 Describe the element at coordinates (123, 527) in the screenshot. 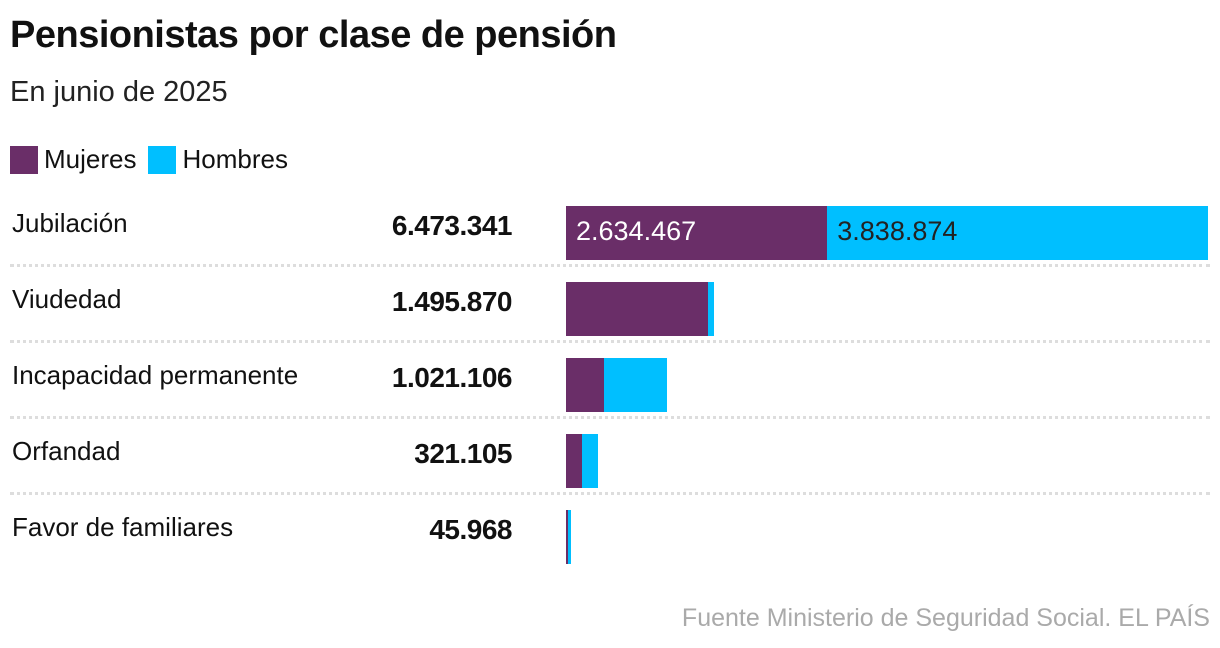

I see `category-label: Favor de familiares` at that location.